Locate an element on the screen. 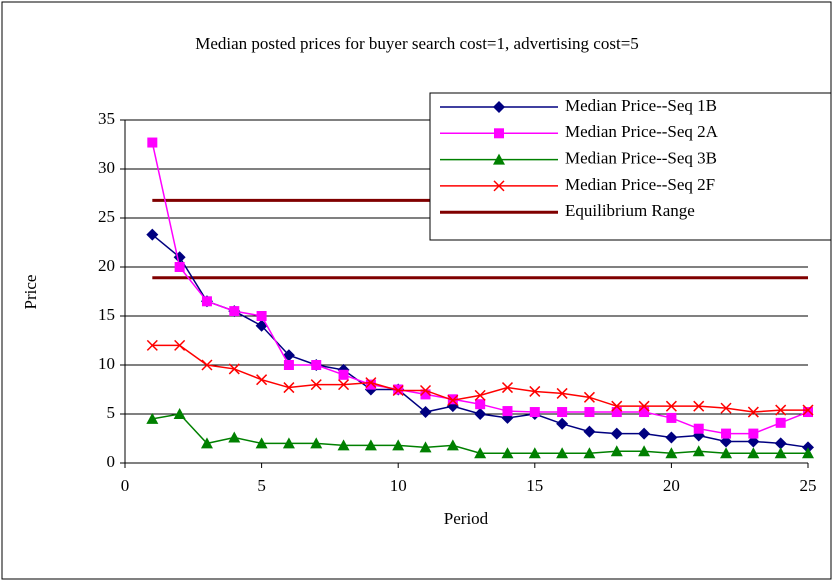 The width and height of the screenshot is (834, 582). y-tick-label: 25 is located at coordinates (106, 216).